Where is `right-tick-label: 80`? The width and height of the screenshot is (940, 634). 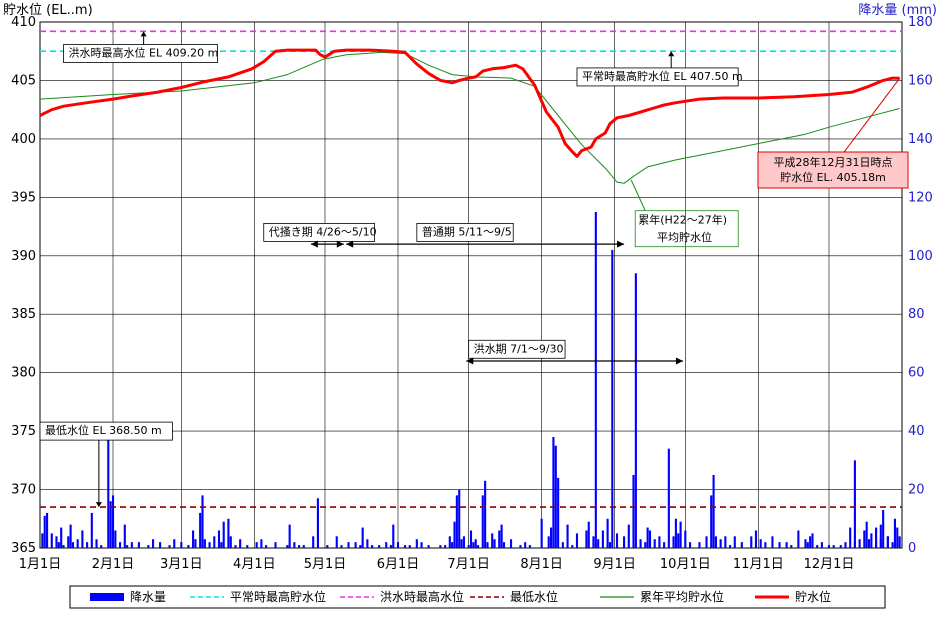
right-tick-label: 80 is located at coordinates (916, 314).